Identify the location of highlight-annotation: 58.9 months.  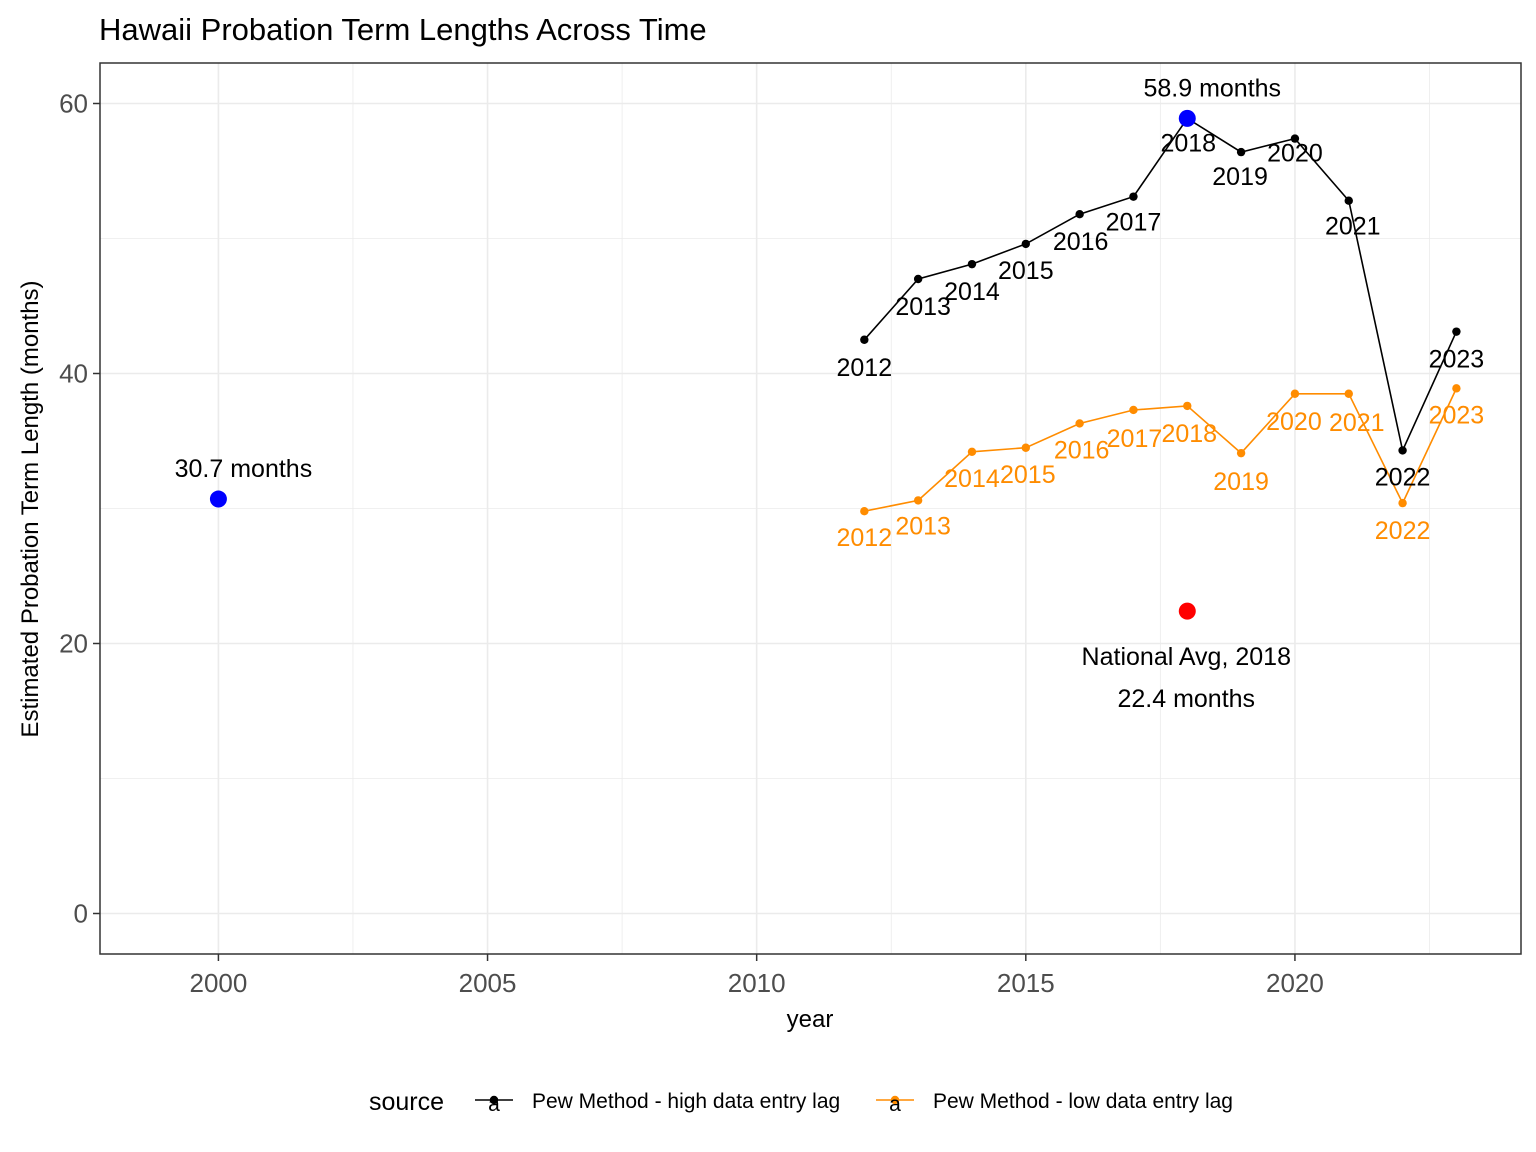
(1212, 88).